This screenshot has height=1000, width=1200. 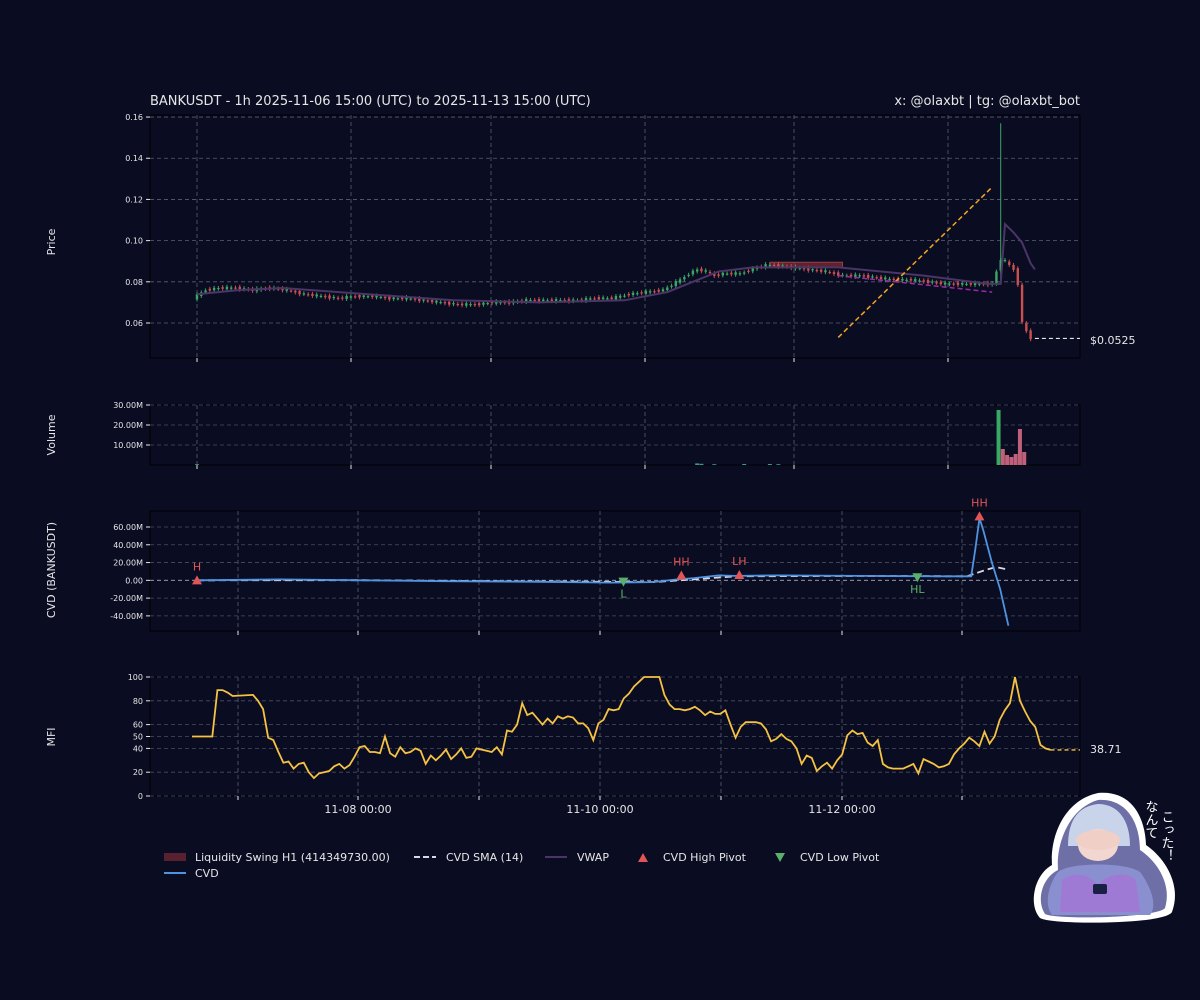 What do you see at coordinates (51, 736) in the screenshot?
I see `mfi-ylabel: MFI` at bounding box center [51, 736].